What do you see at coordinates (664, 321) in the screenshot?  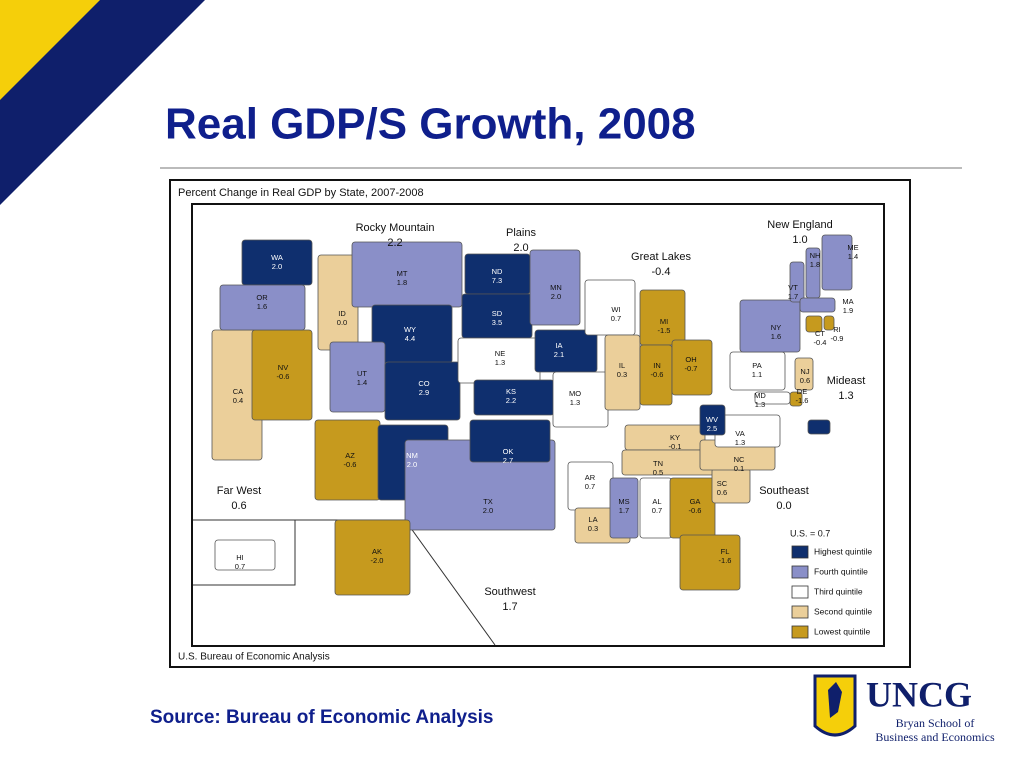 I see `state-abbr: MI` at bounding box center [664, 321].